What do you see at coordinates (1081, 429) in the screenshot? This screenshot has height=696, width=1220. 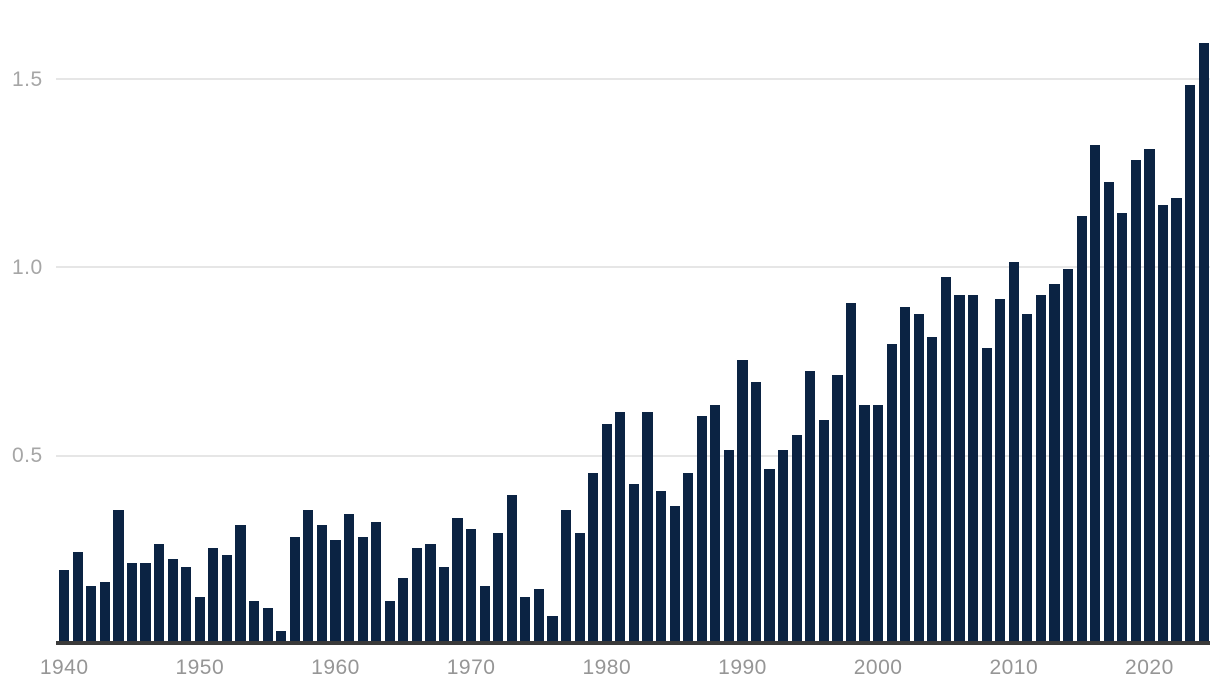 I see `bar-2015` at bounding box center [1081, 429].